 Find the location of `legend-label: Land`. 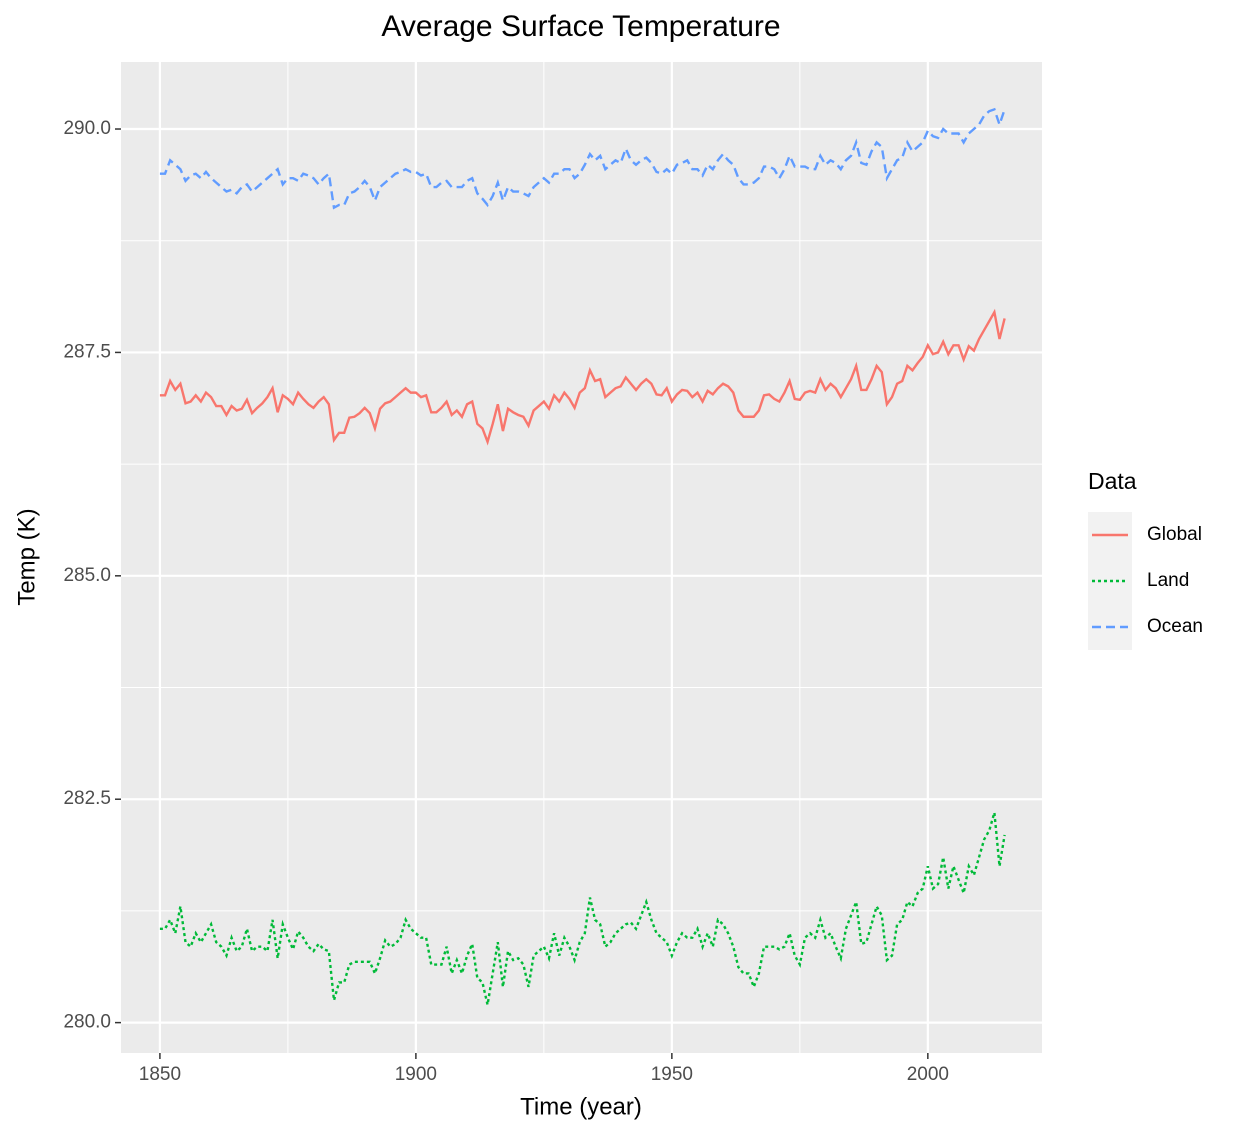

legend-label: Land is located at coordinates (1168, 580).